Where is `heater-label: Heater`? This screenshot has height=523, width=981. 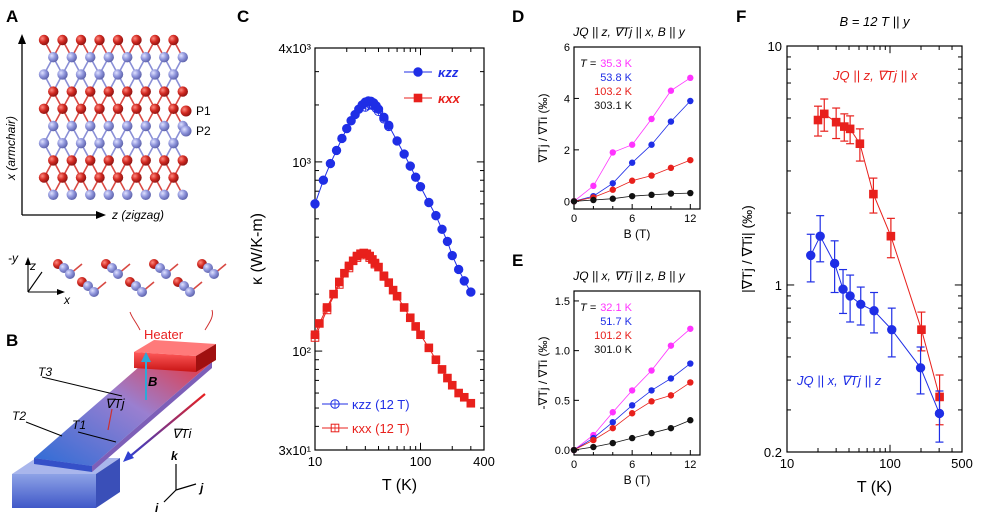
heater-label: Heater is located at coordinates (164, 334).